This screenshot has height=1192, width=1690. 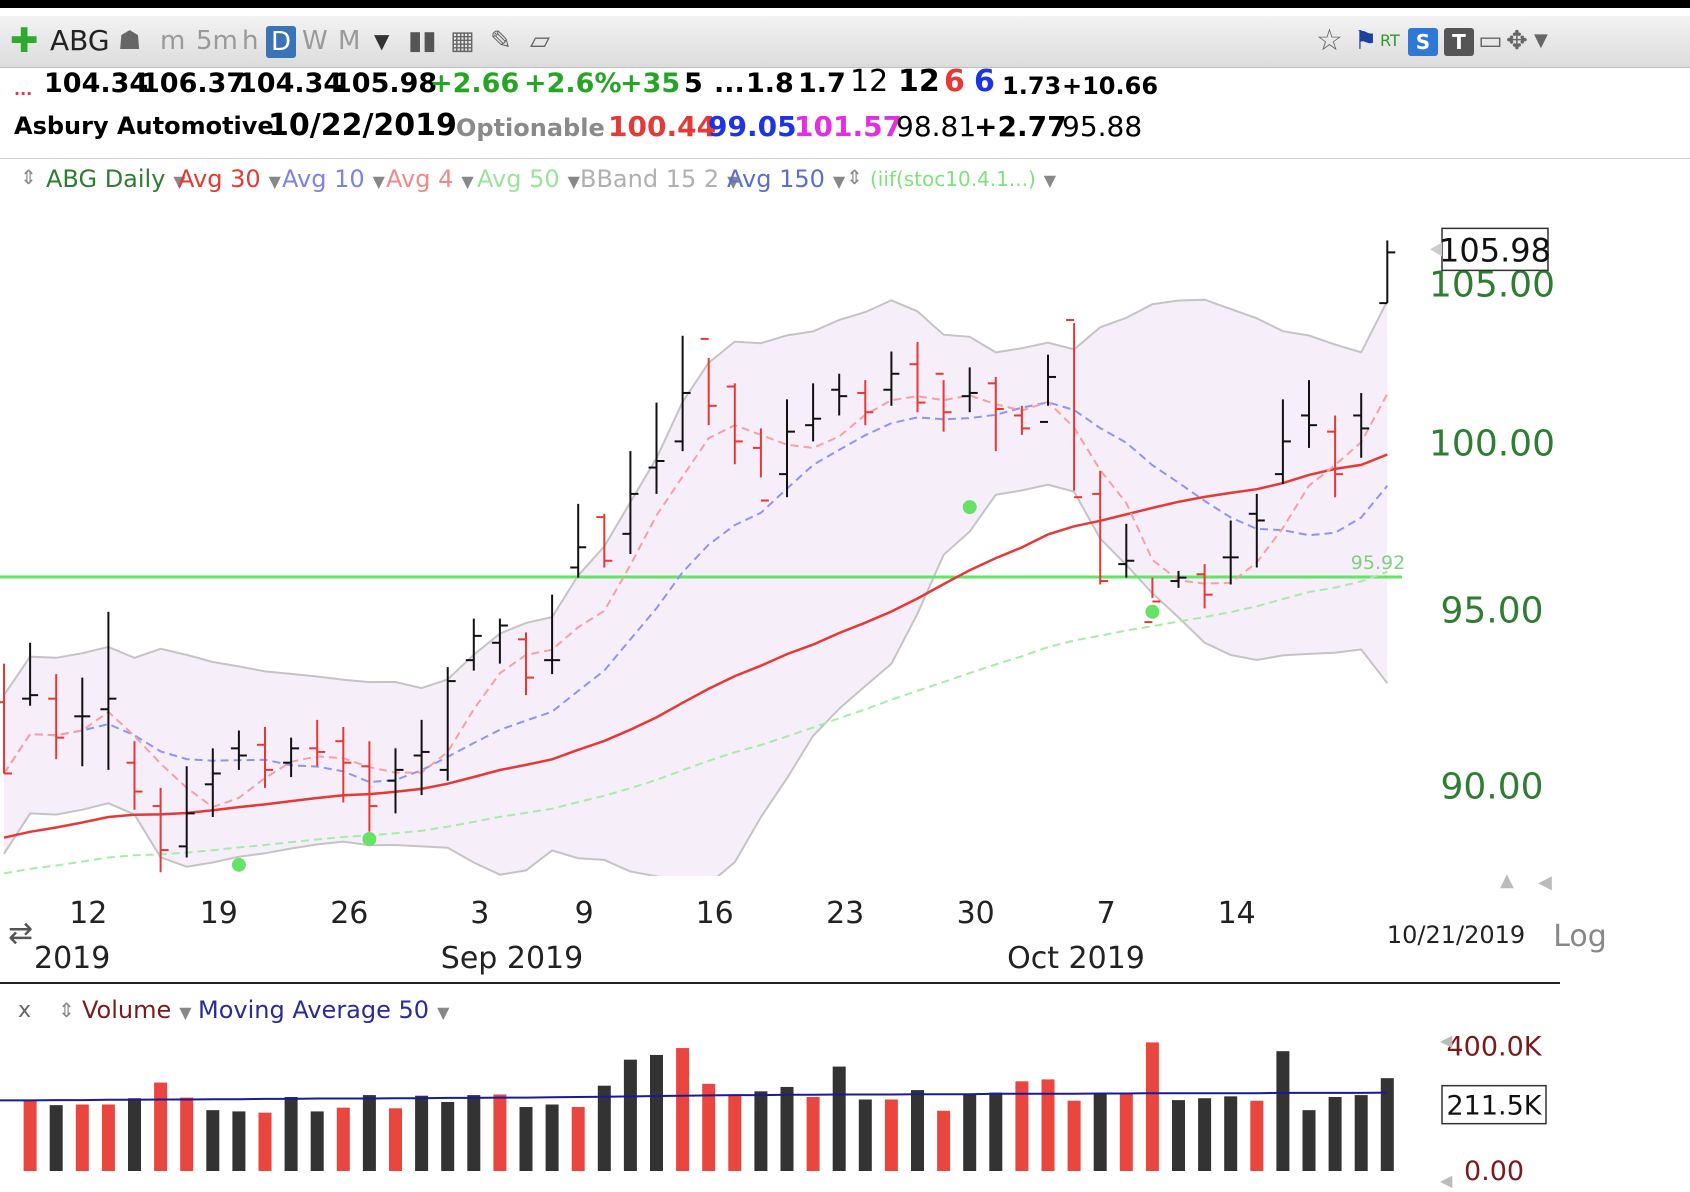 I want to click on refresh-icon: ⇄, so click(x=20, y=933).